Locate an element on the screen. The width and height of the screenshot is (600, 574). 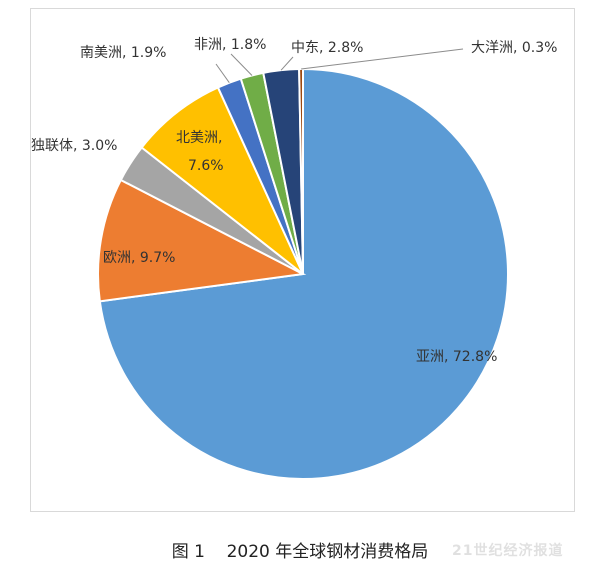
slice-label-1: 欧洲, 9.7% is located at coordinates (139, 258).